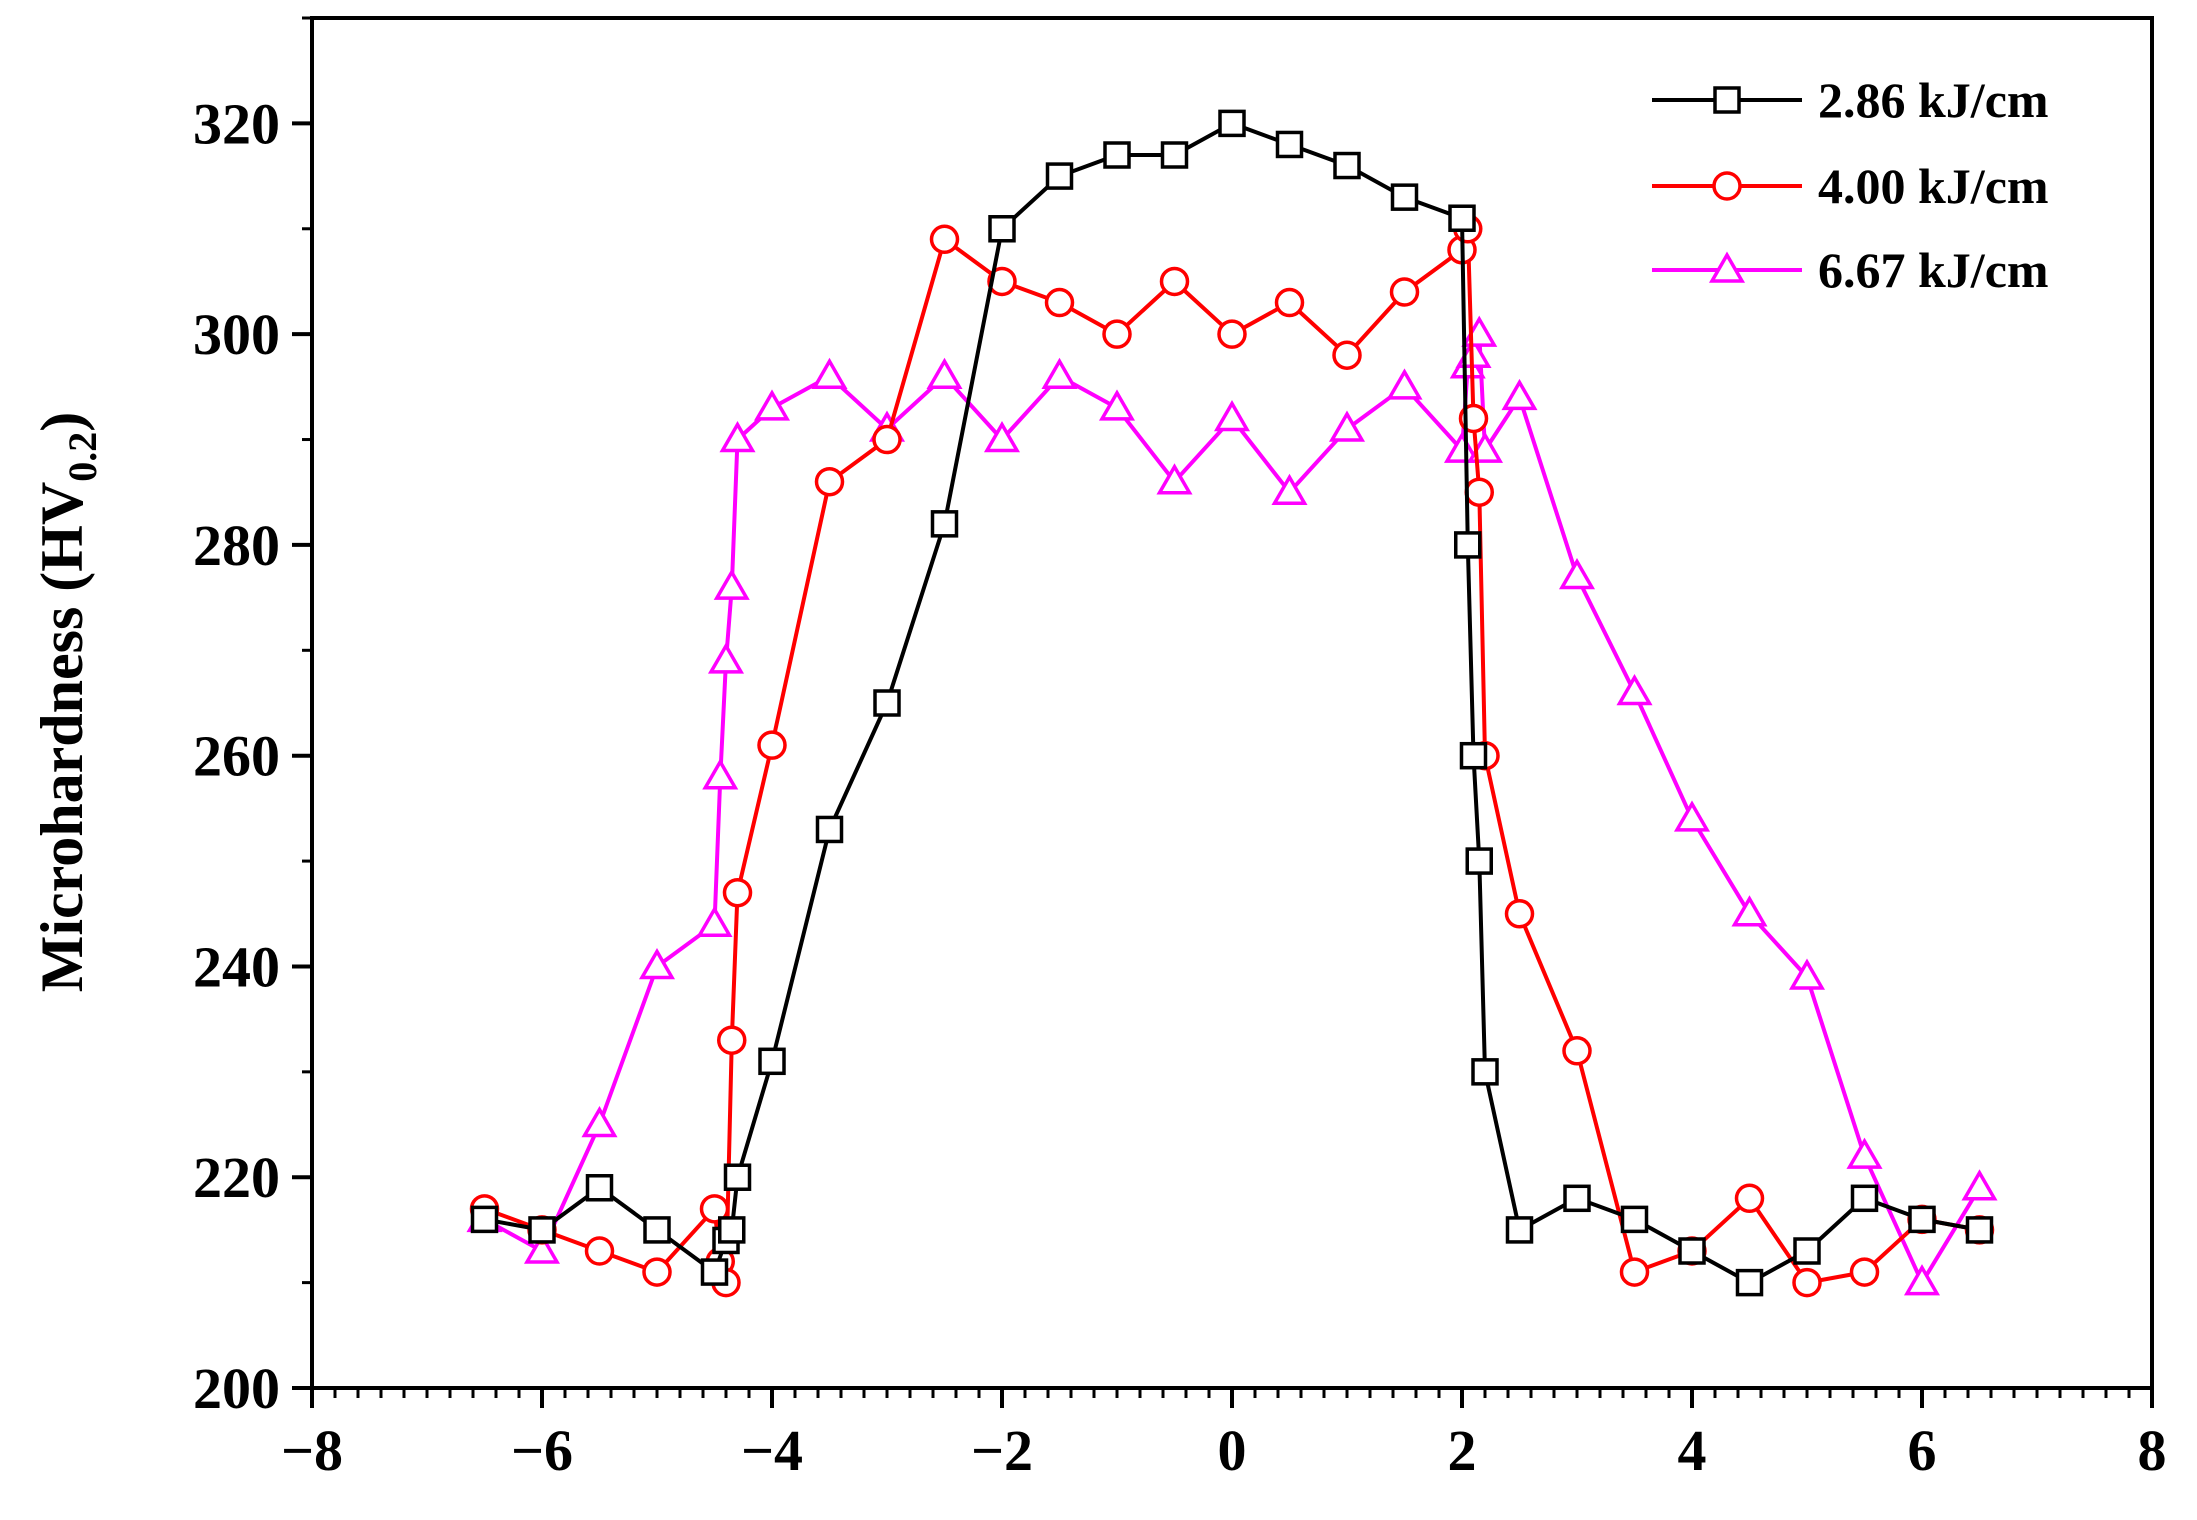  I want to click on y-tick-label: 220, so click(236, 1177).